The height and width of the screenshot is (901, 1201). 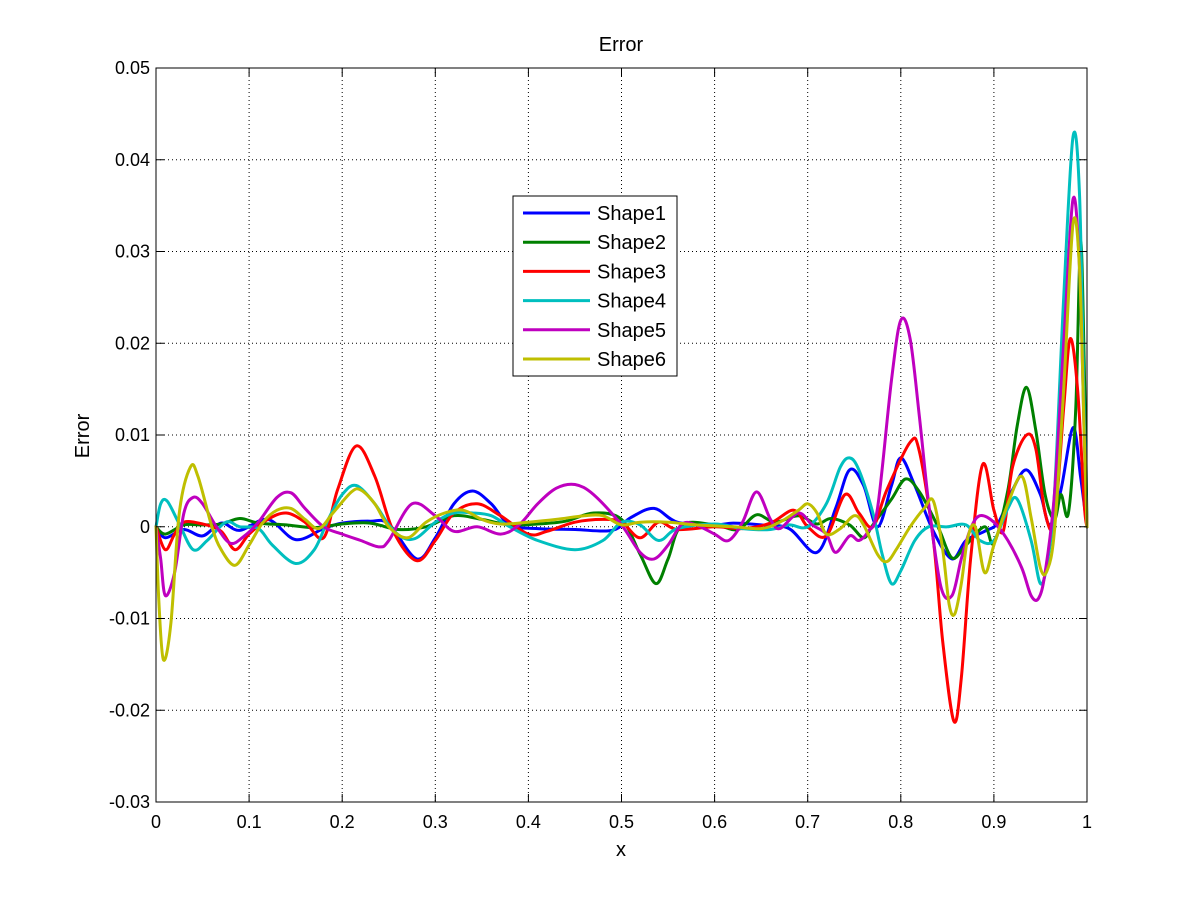 What do you see at coordinates (249, 822) in the screenshot?
I see `x-tick-label: 0.1` at bounding box center [249, 822].